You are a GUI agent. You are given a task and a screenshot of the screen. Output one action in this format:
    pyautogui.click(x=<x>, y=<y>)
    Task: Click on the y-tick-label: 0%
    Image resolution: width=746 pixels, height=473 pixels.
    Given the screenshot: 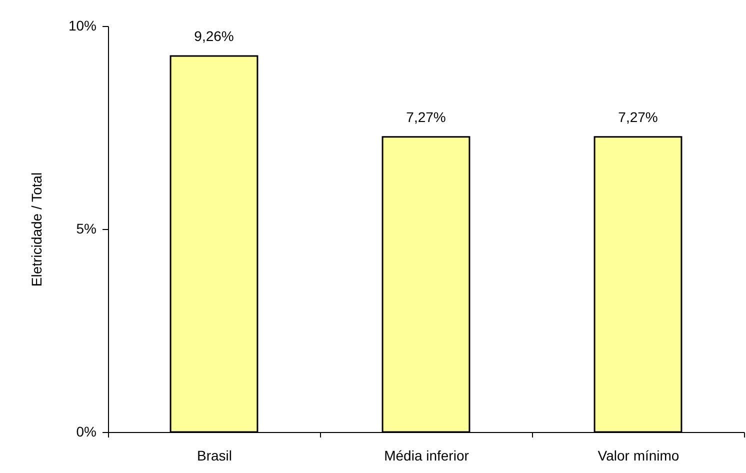 What is the action you would take?
    pyautogui.click(x=86, y=432)
    